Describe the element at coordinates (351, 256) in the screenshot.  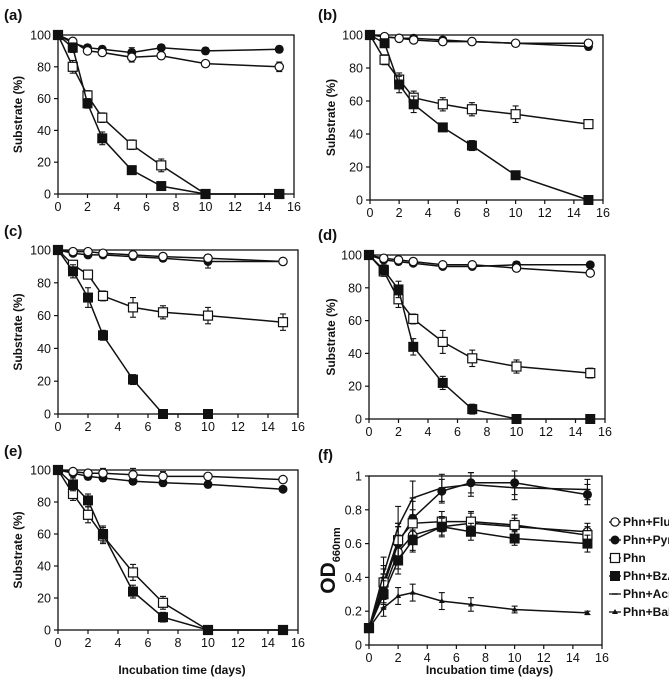
I see `y-tick-label: 100` at that location.